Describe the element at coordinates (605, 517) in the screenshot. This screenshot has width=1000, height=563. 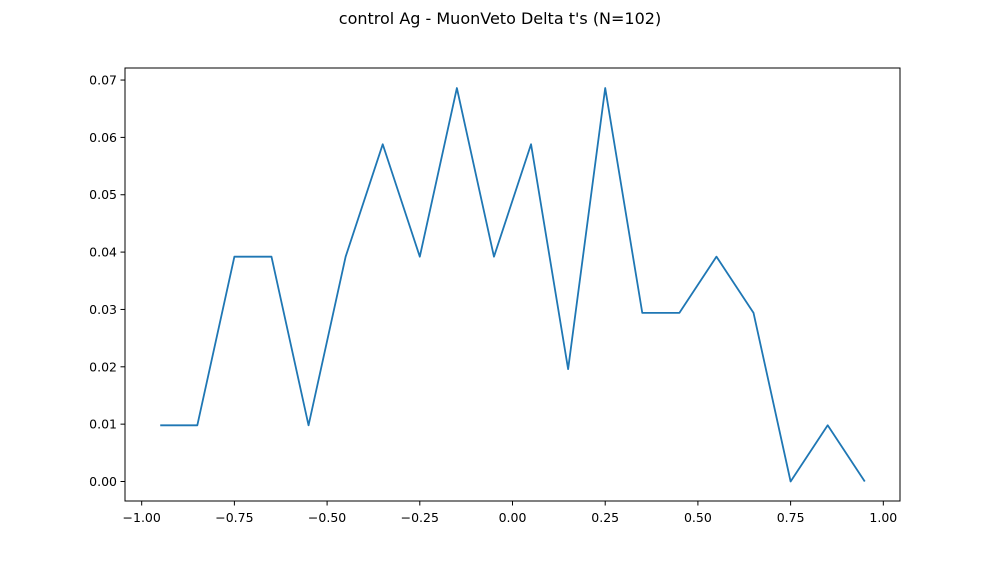
I see `x-tick-label: 0.25` at that location.